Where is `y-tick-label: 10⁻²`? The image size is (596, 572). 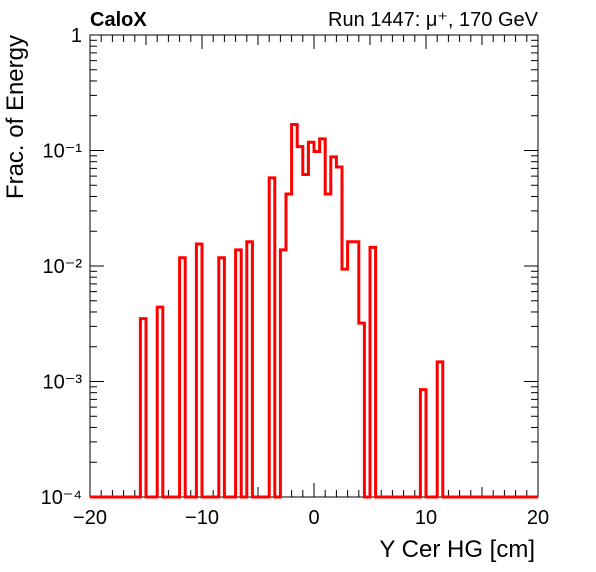
y-tick-label: 10⁻² is located at coordinates (63, 267).